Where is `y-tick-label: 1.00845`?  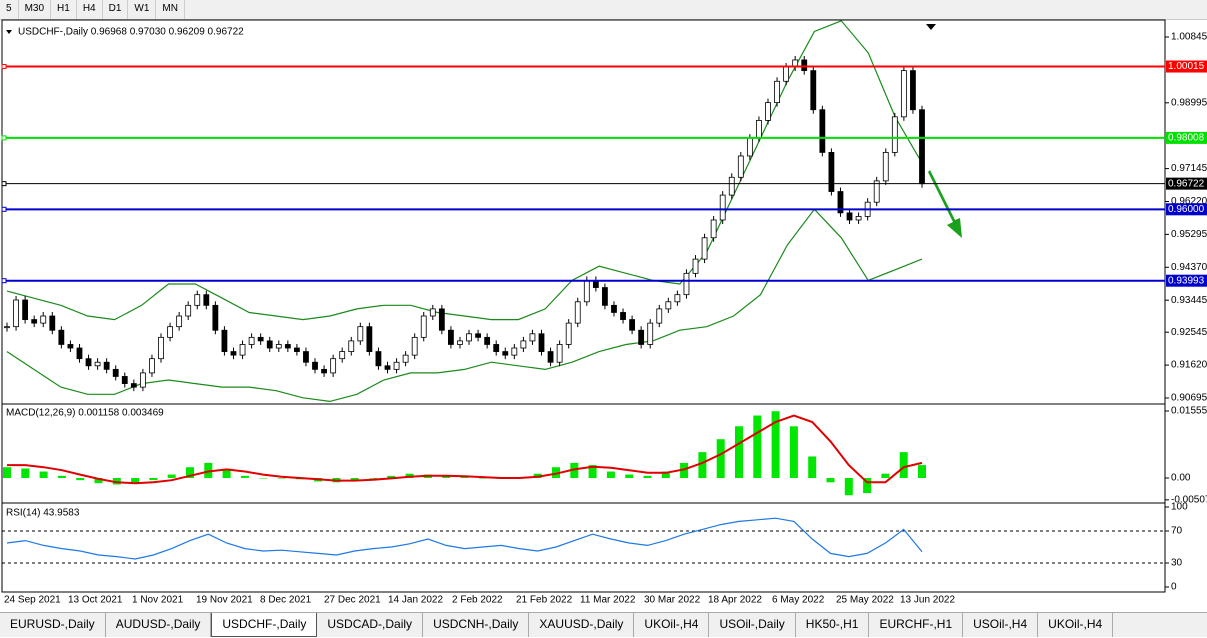 y-tick-label: 1.00845 is located at coordinates (1189, 37).